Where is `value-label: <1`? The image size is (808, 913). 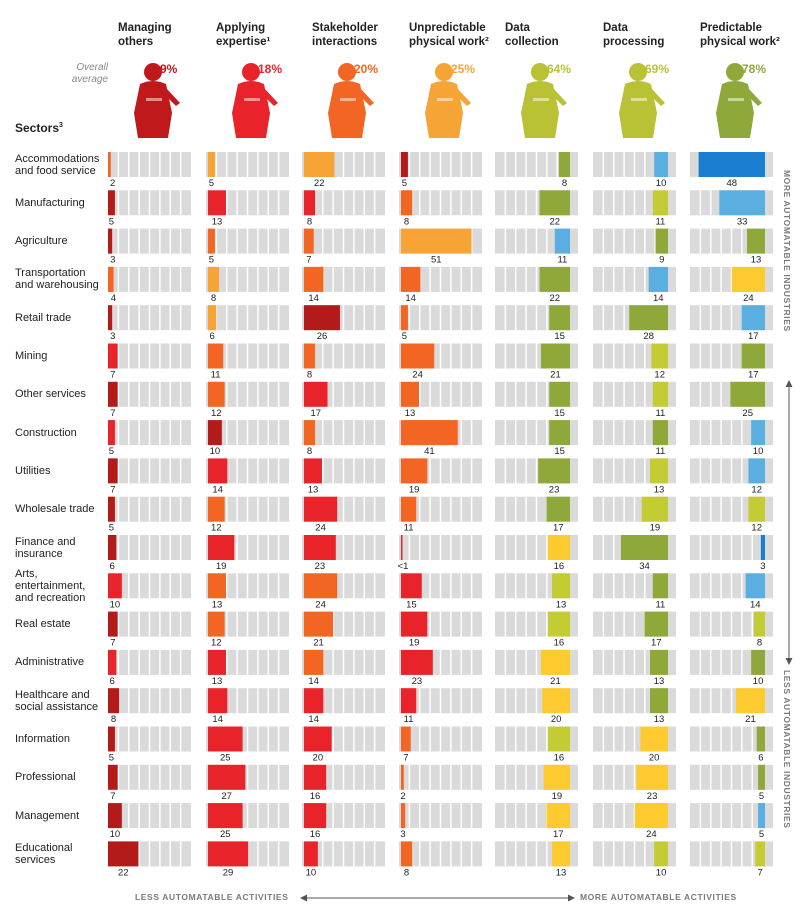 value-label: <1 is located at coordinates (403, 566).